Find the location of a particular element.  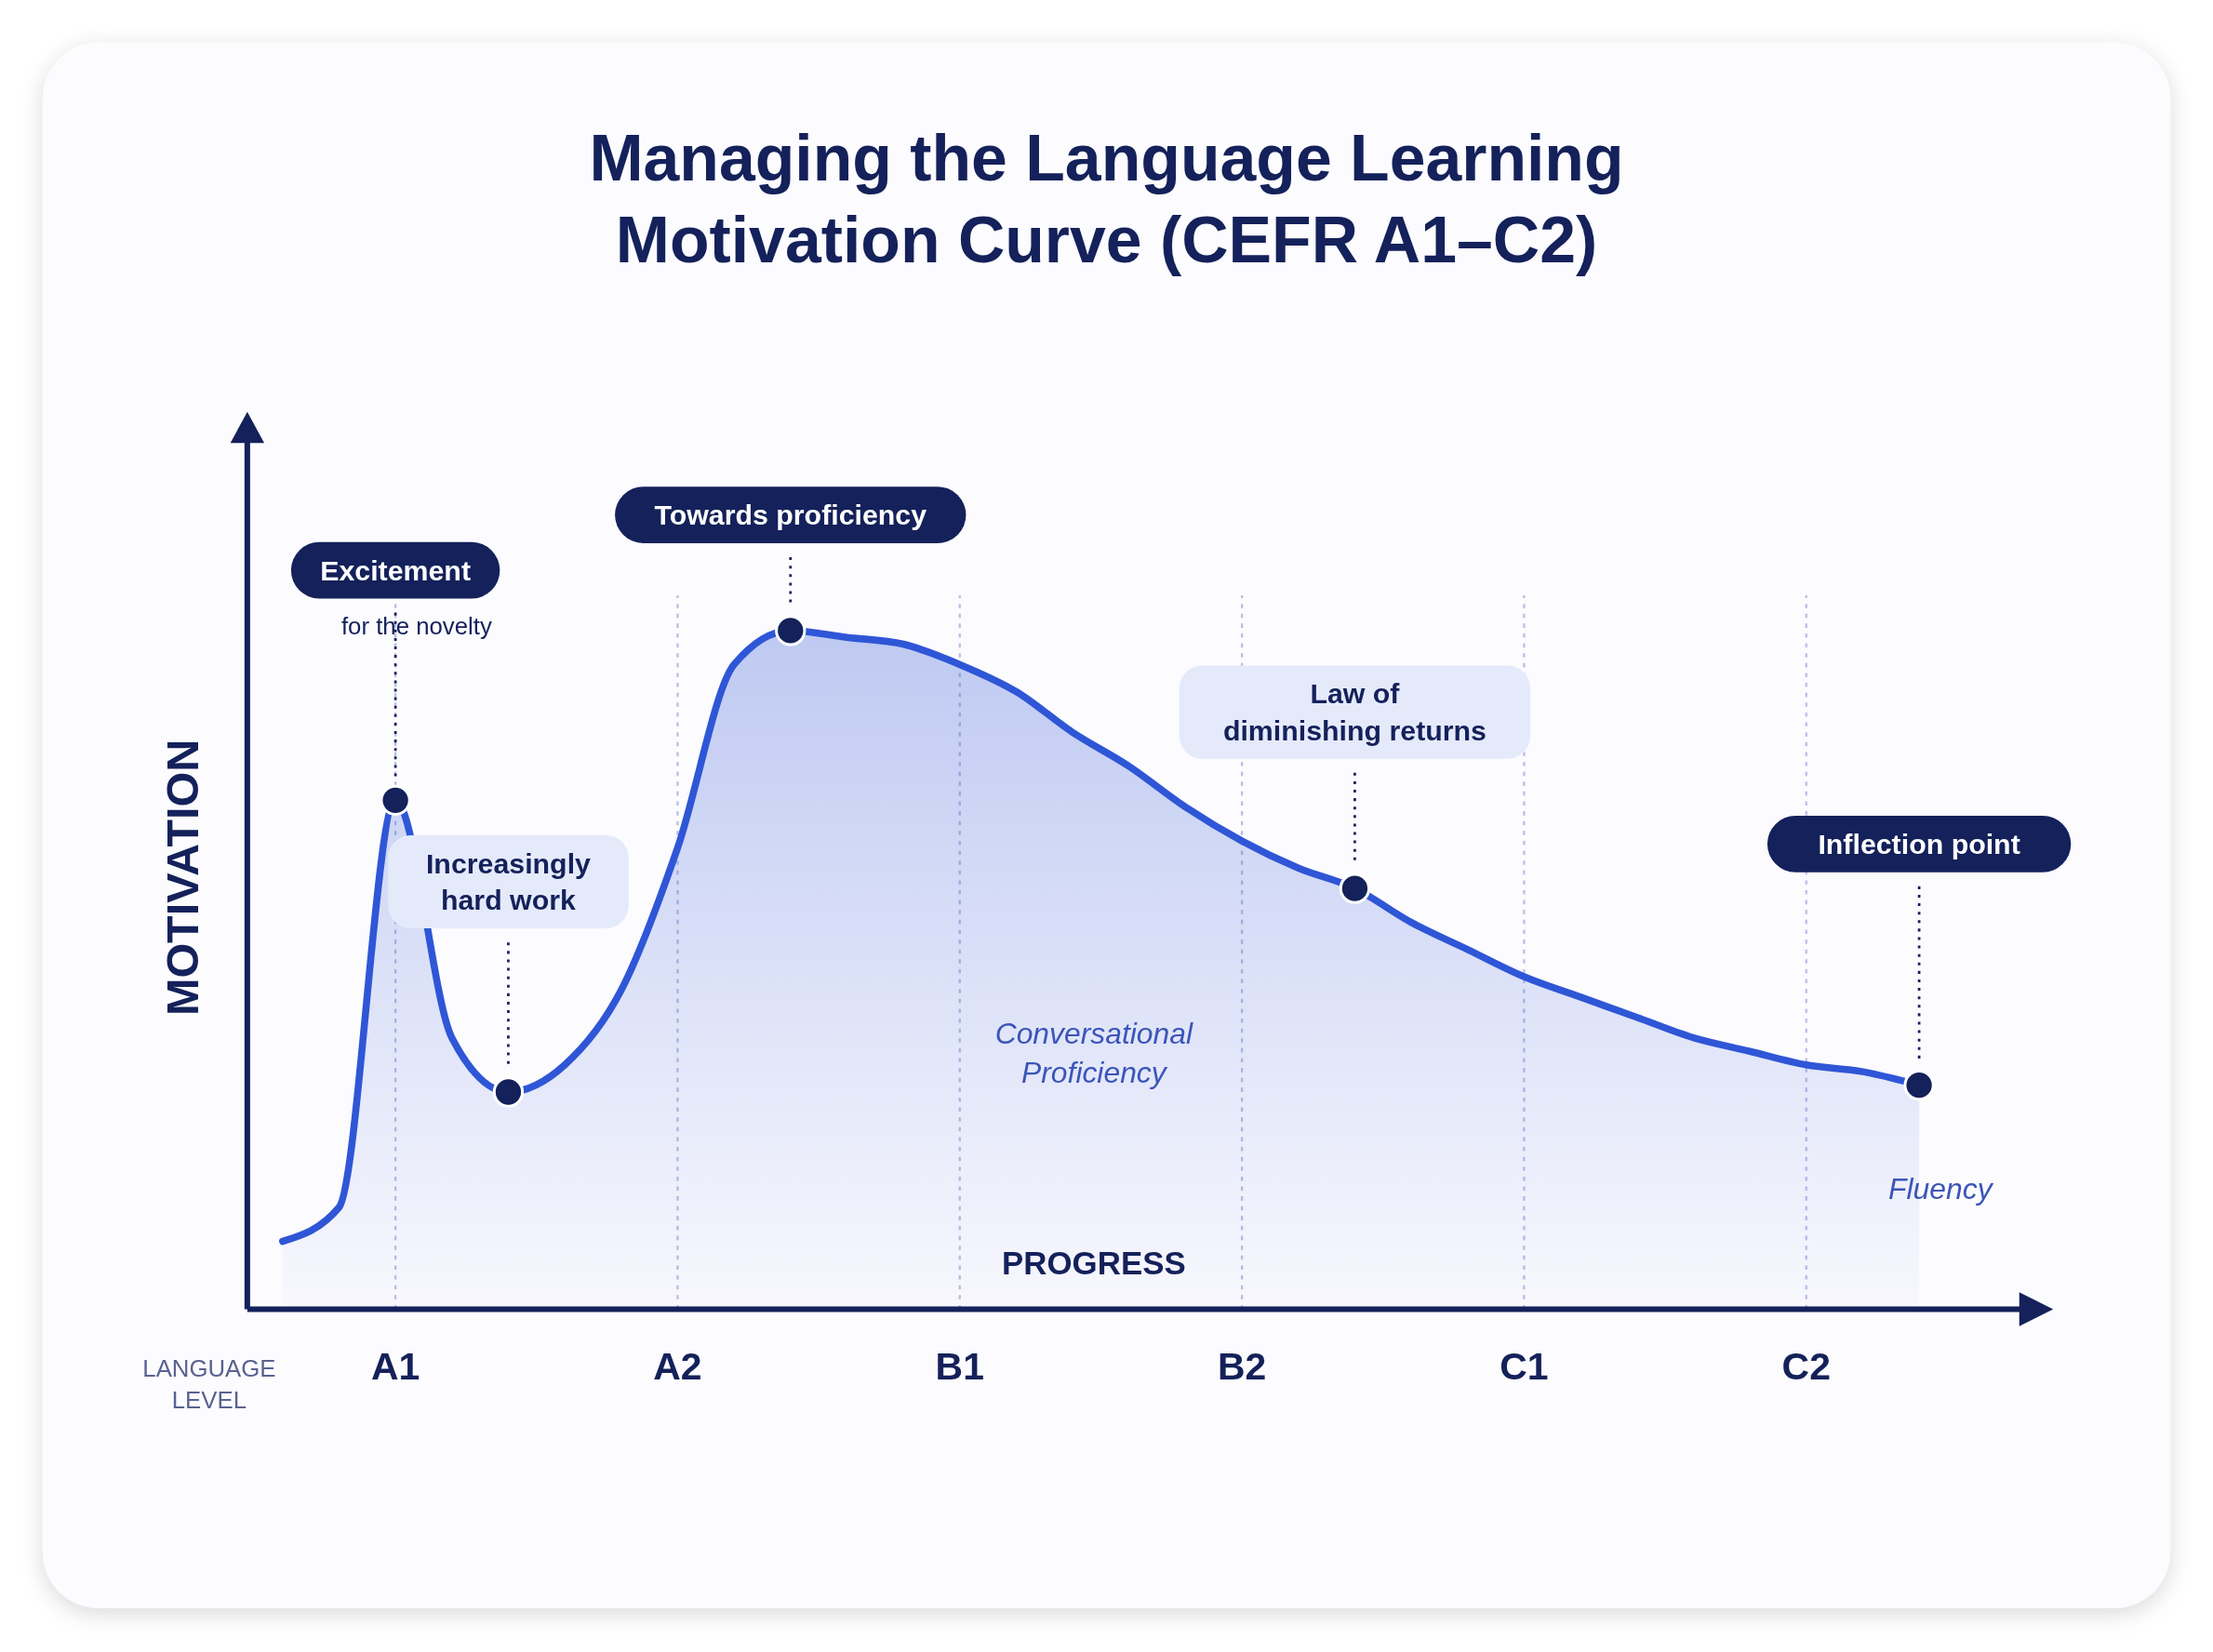

x-tick-label: A1 is located at coordinates (395, 1367).